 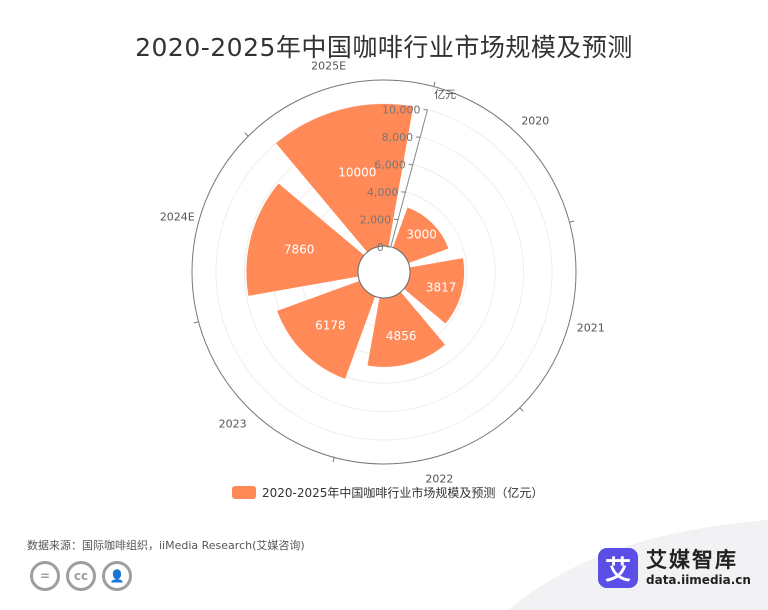 I want to click on radial-axis-unit: 亿元, so click(x=445, y=94).